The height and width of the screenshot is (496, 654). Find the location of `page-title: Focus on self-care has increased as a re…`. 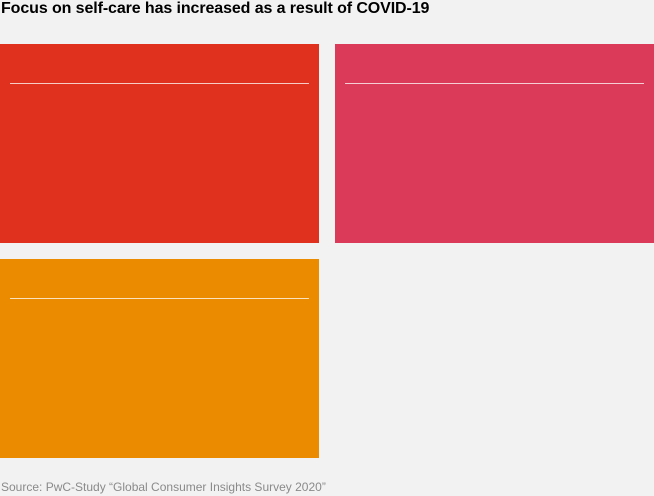

page-title: Focus on self-care has increased as a re… is located at coordinates (215, 8).